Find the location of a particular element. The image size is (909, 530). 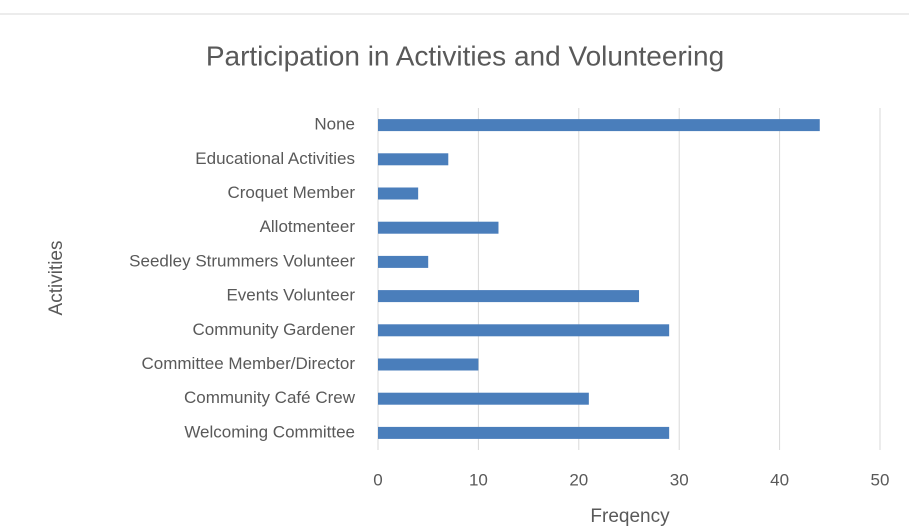

x-tick-label: 0 is located at coordinates (377, 479).